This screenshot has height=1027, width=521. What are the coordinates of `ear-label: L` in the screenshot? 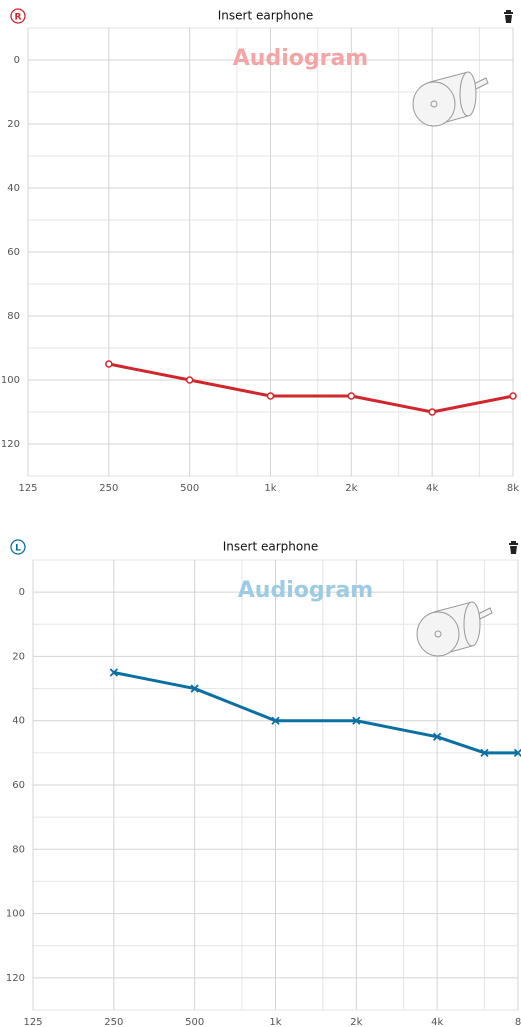 It's located at (18, 549).